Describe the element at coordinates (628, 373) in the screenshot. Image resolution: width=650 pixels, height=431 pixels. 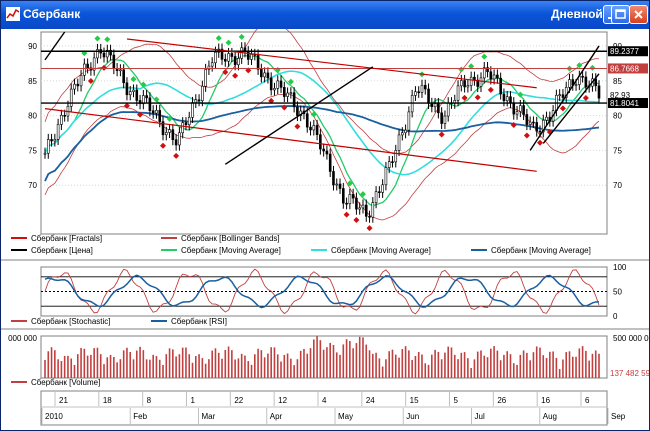
I see `volume-last-bg` at that location.